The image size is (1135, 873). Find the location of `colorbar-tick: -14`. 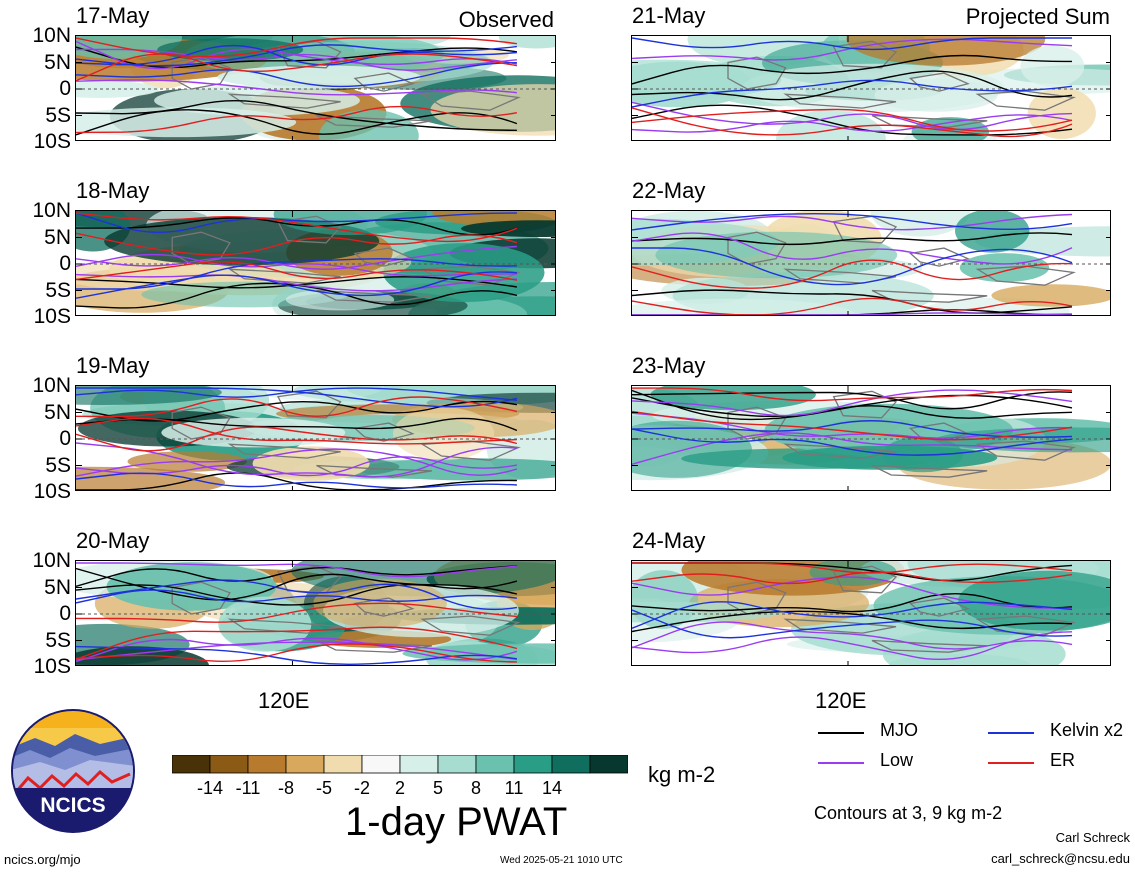

colorbar-tick: -14 is located at coordinates (209, 788).